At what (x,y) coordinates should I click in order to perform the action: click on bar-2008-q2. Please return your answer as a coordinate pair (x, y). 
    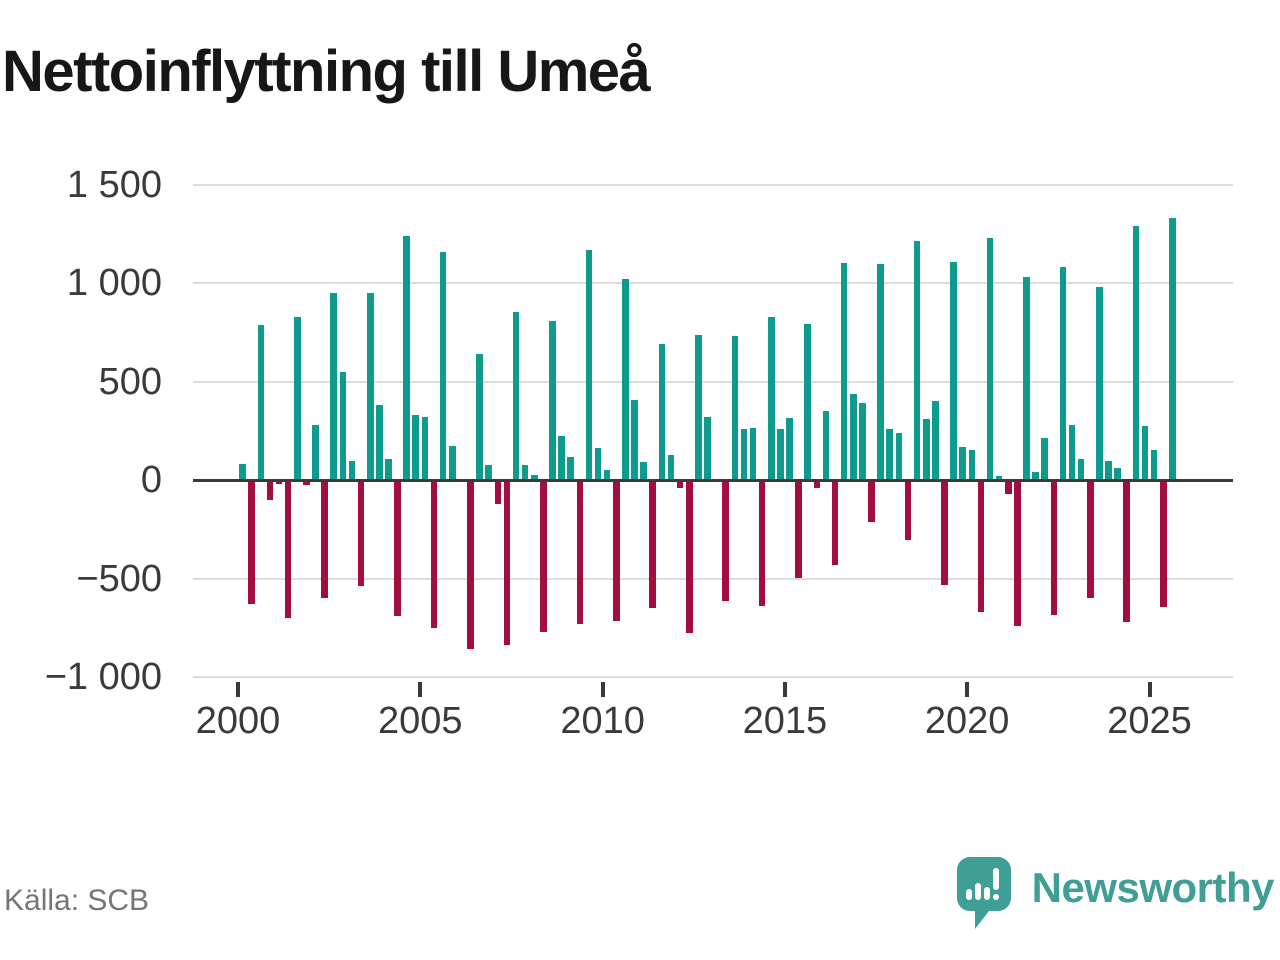
    Looking at the image, I should click on (543, 556).